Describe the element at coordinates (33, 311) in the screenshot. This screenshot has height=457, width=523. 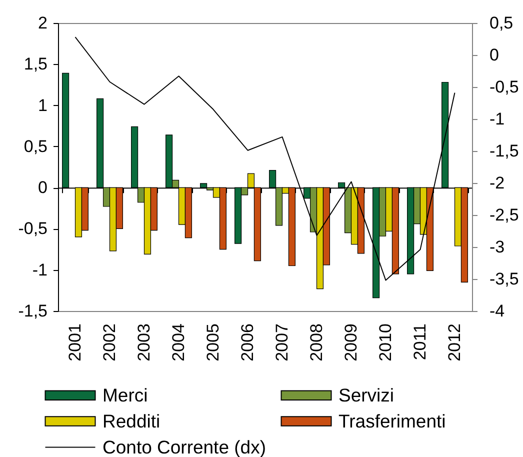
I see `y-tick-label: -1,5` at that location.